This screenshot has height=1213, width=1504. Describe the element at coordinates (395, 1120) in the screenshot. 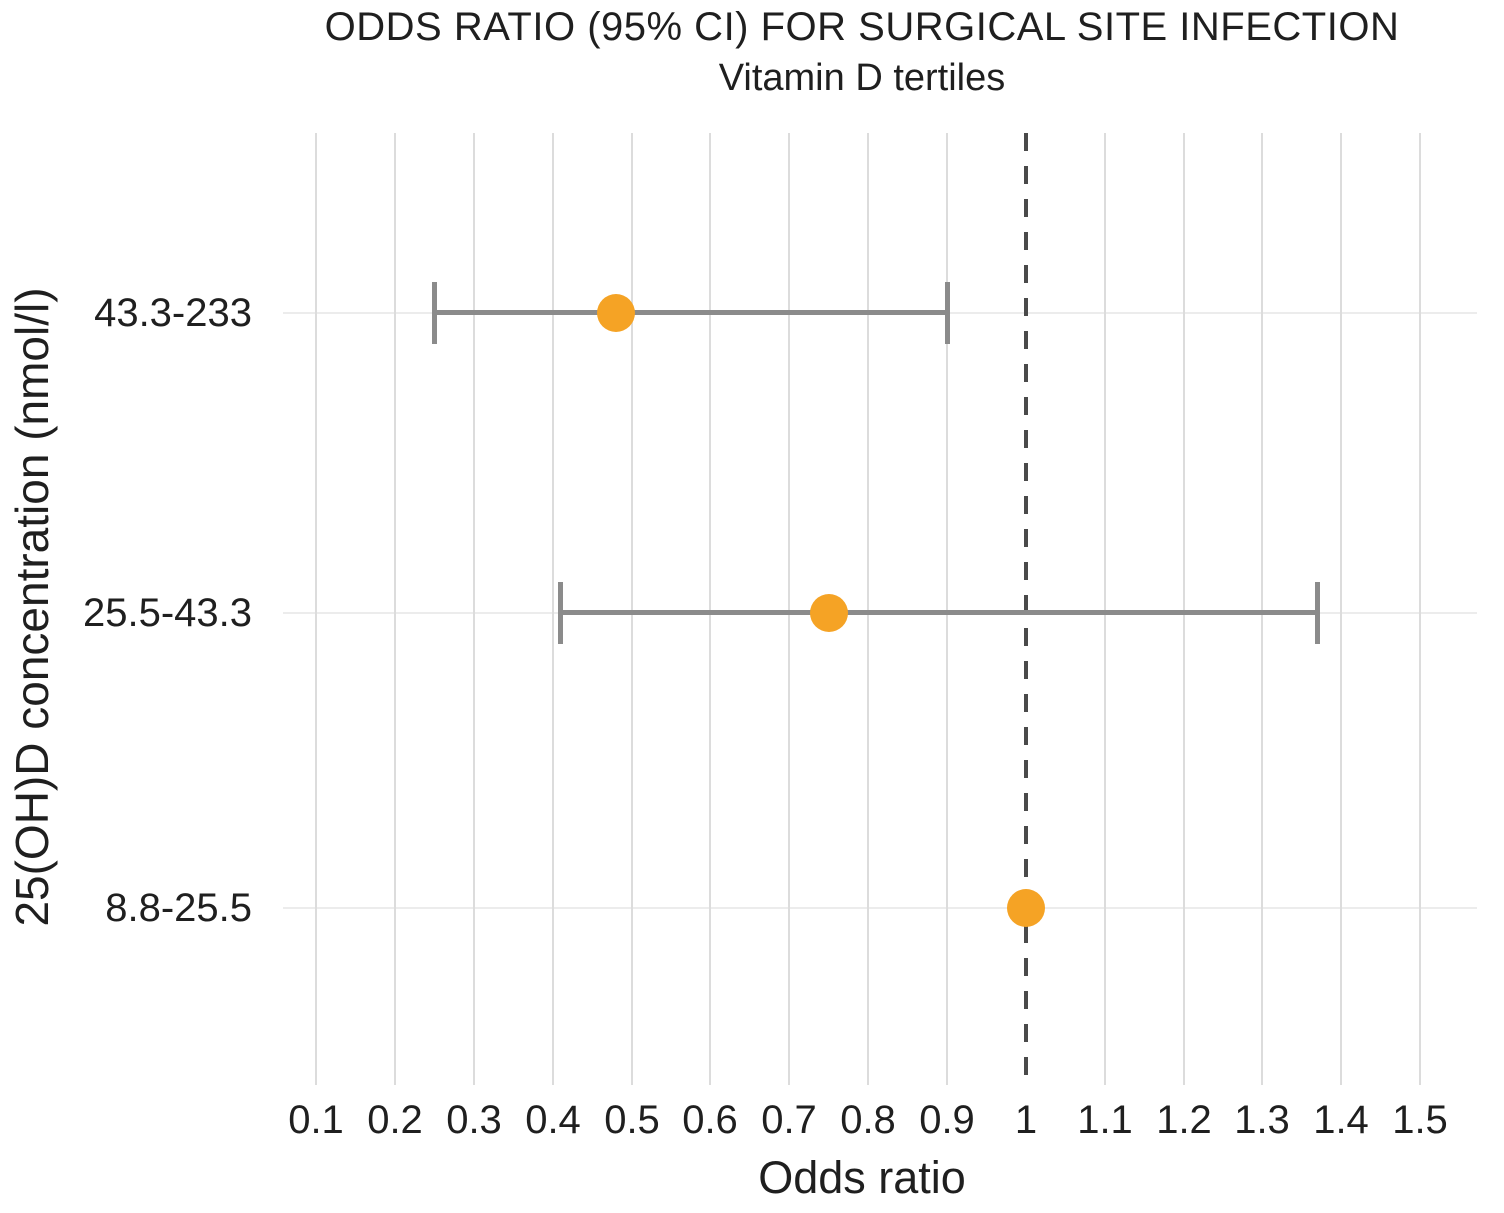

I see `x-tick-label: 0.2` at that location.